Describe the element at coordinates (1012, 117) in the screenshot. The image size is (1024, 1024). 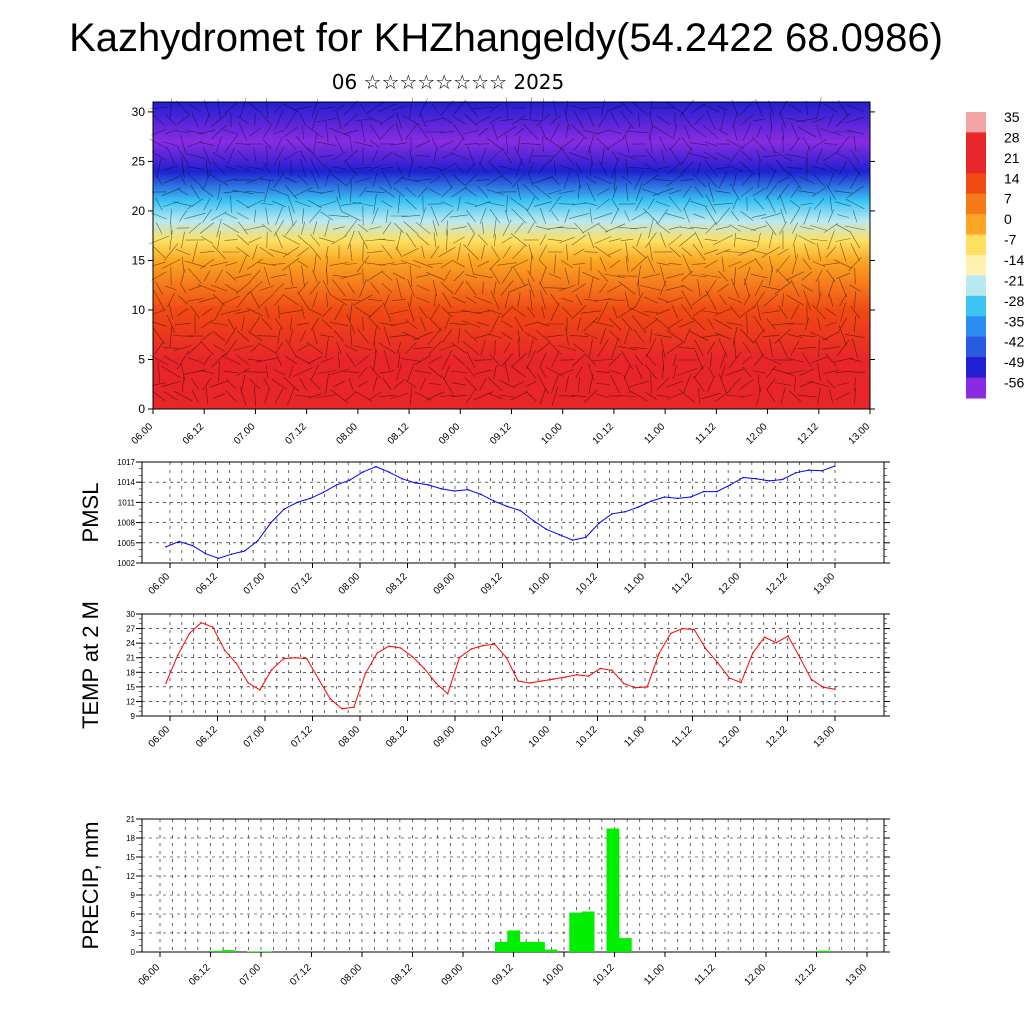
I see `colorbar-label: 35` at that location.